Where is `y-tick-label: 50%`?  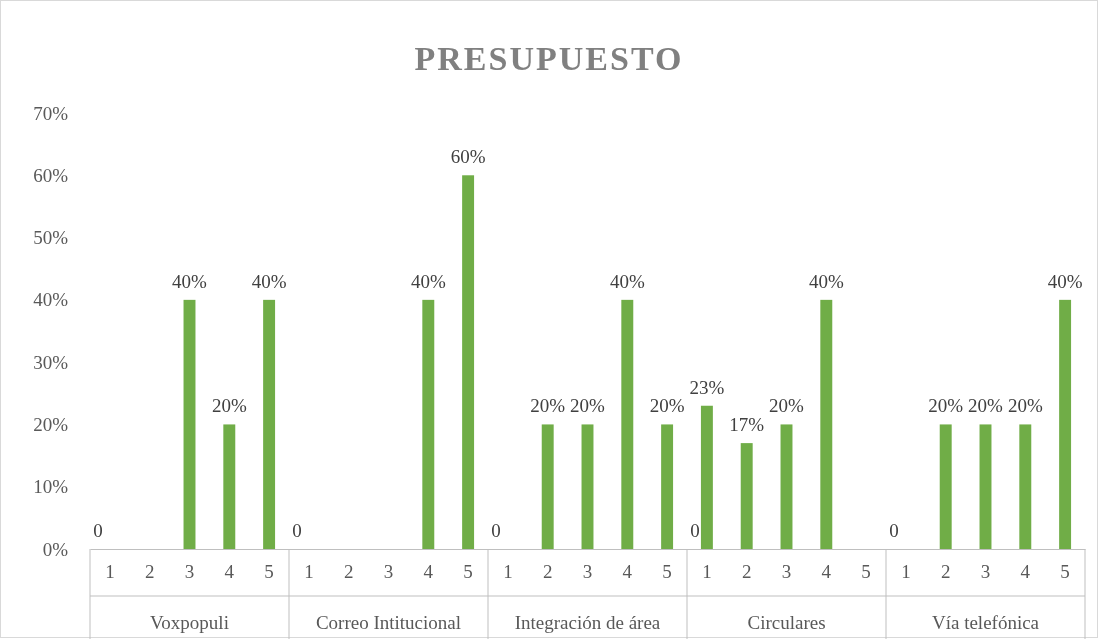 y-tick-label: 50% is located at coordinates (51, 238).